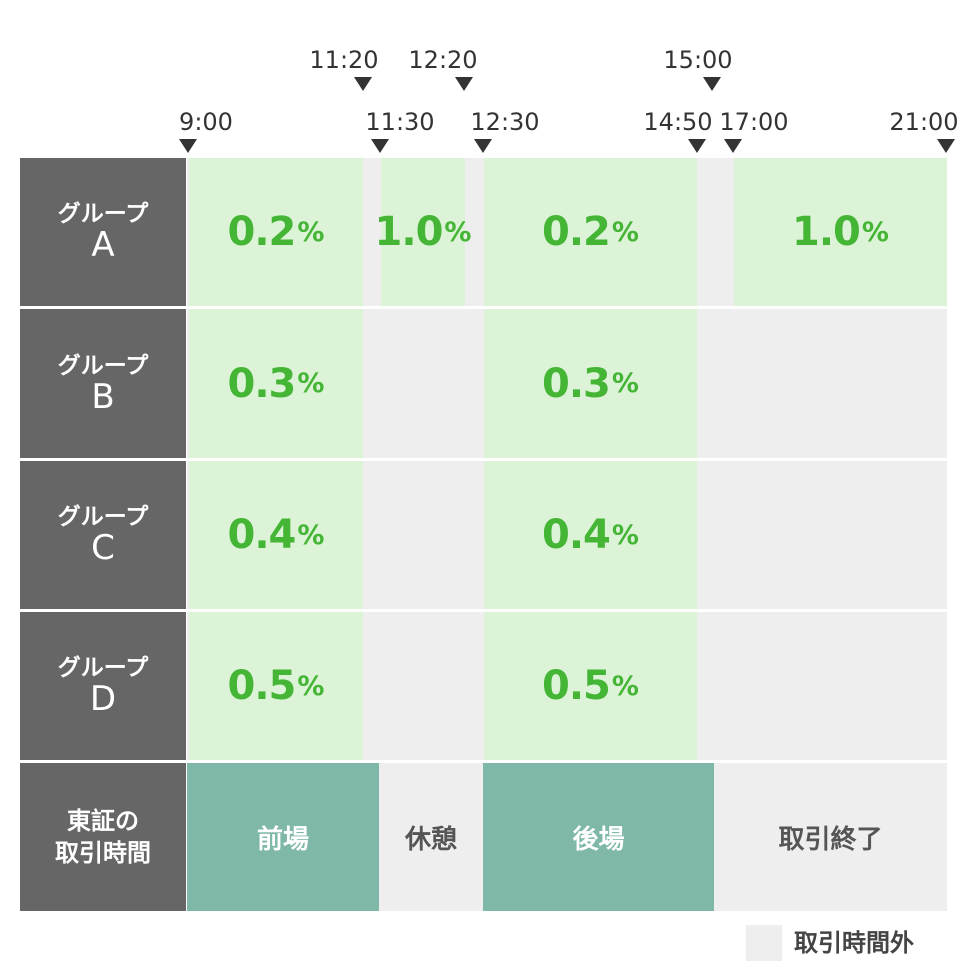  What do you see at coordinates (380, 146) in the screenshot?
I see `marker-1130-icon` at bounding box center [380, 146].